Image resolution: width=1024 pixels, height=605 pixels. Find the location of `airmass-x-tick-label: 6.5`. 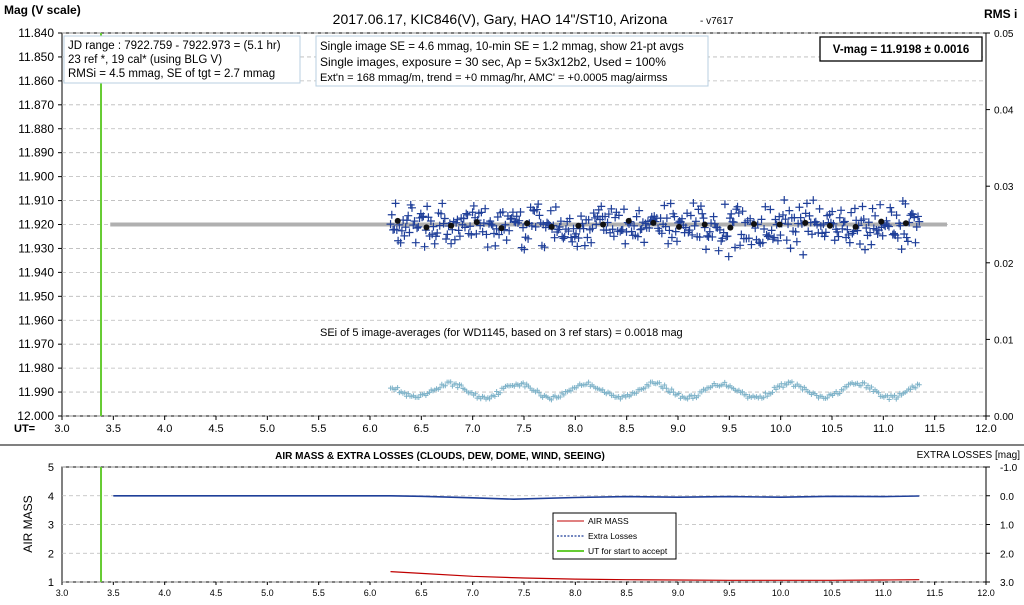

airmass-x-tick-label: 6.5 is located at coordinates (421, 593).